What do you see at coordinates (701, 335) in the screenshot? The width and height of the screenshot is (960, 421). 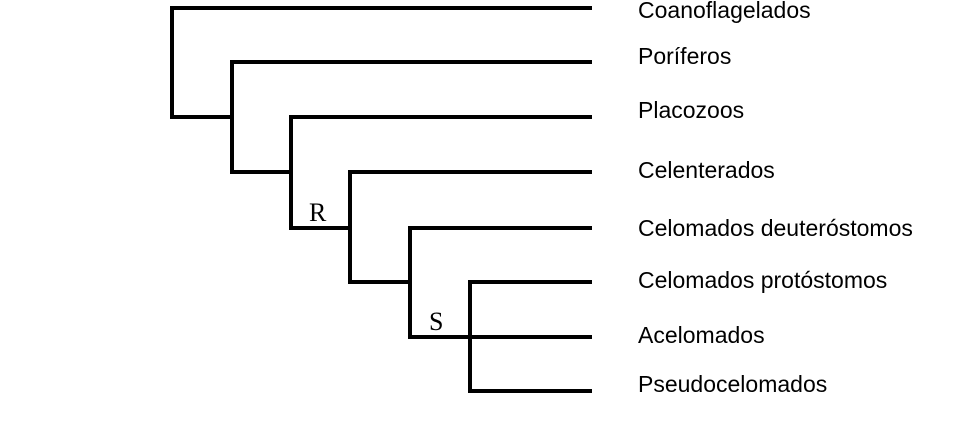 I see `leaf-label: Acelomados` at bounding box center [701, 335].